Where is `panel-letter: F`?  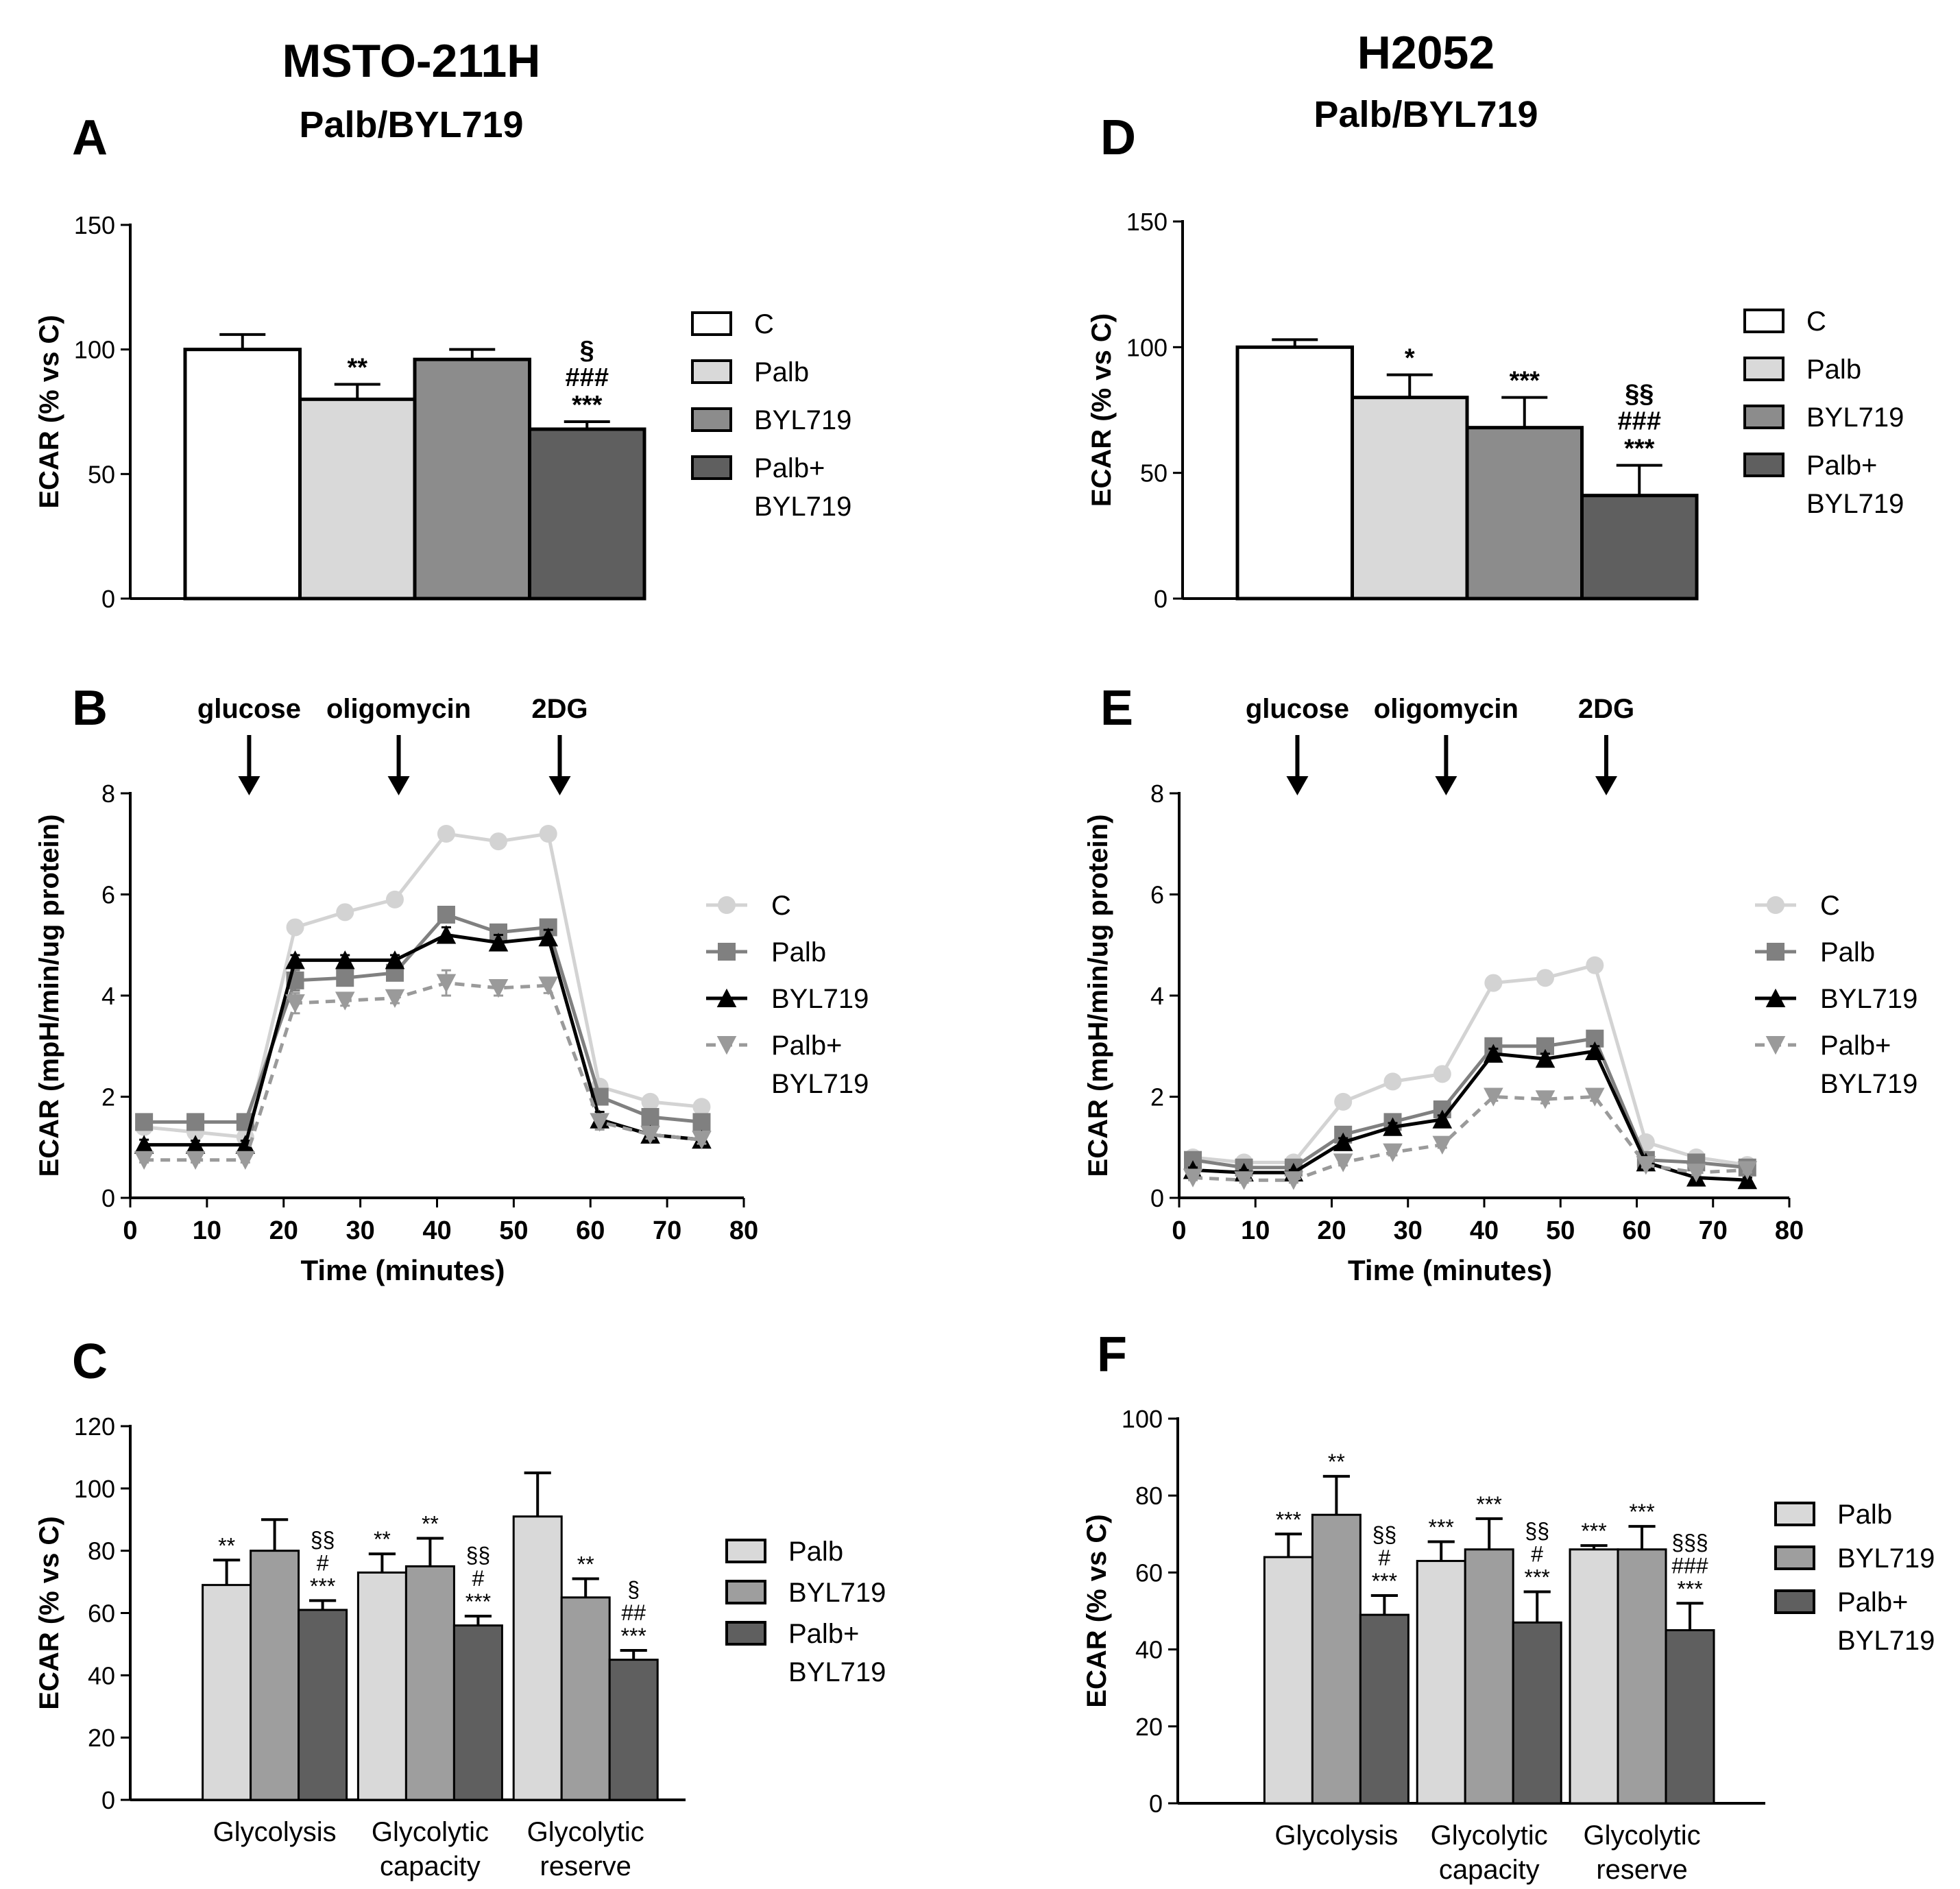
panel-letter: F is located at coordinates (1112, 1355).